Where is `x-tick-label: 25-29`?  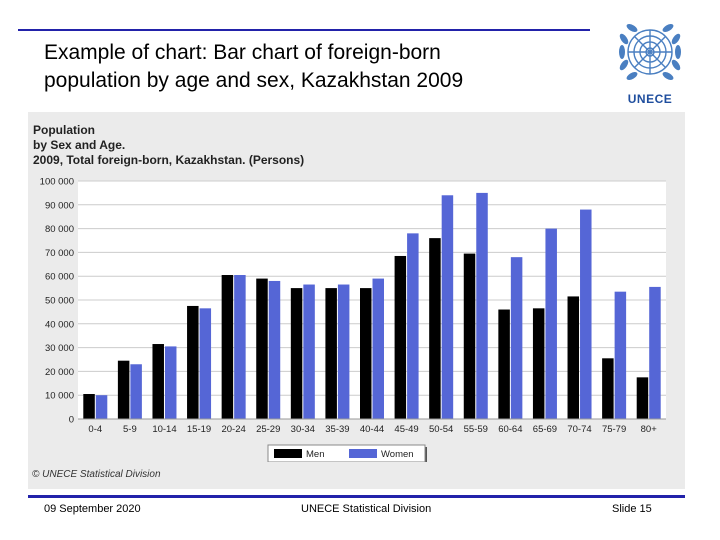 x-tick-label: 25-29 is located at coordinates (268, 429).